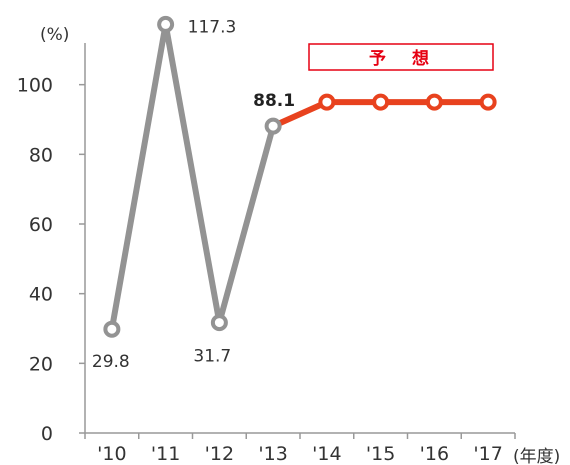  I want to click on y-tick-label: 80, so click(41, 155).